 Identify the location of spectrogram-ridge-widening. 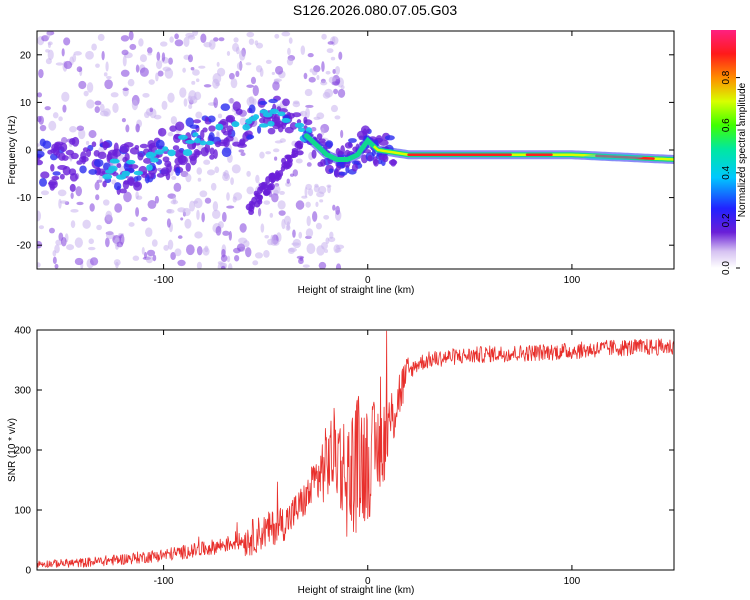
(612, 157).